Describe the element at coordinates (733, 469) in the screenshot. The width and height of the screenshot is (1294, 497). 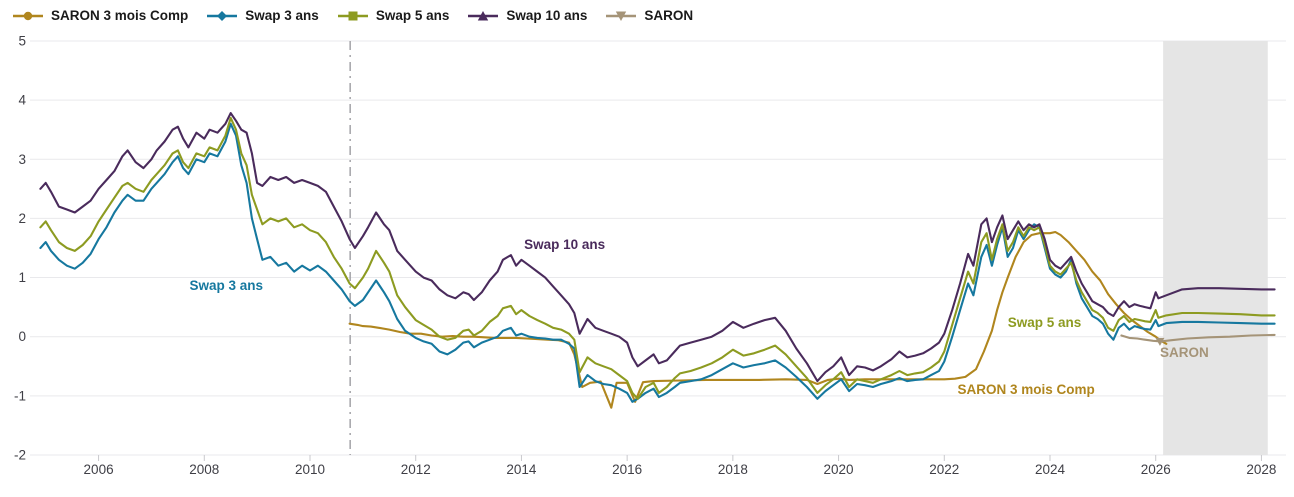
I see `x-tick-label: 2018` at that location.